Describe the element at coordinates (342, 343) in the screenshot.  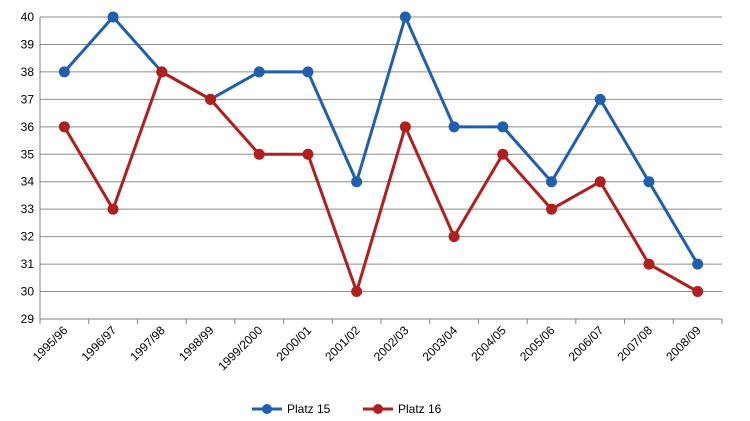
I see `x-tick-label: 2001/02` at that location.